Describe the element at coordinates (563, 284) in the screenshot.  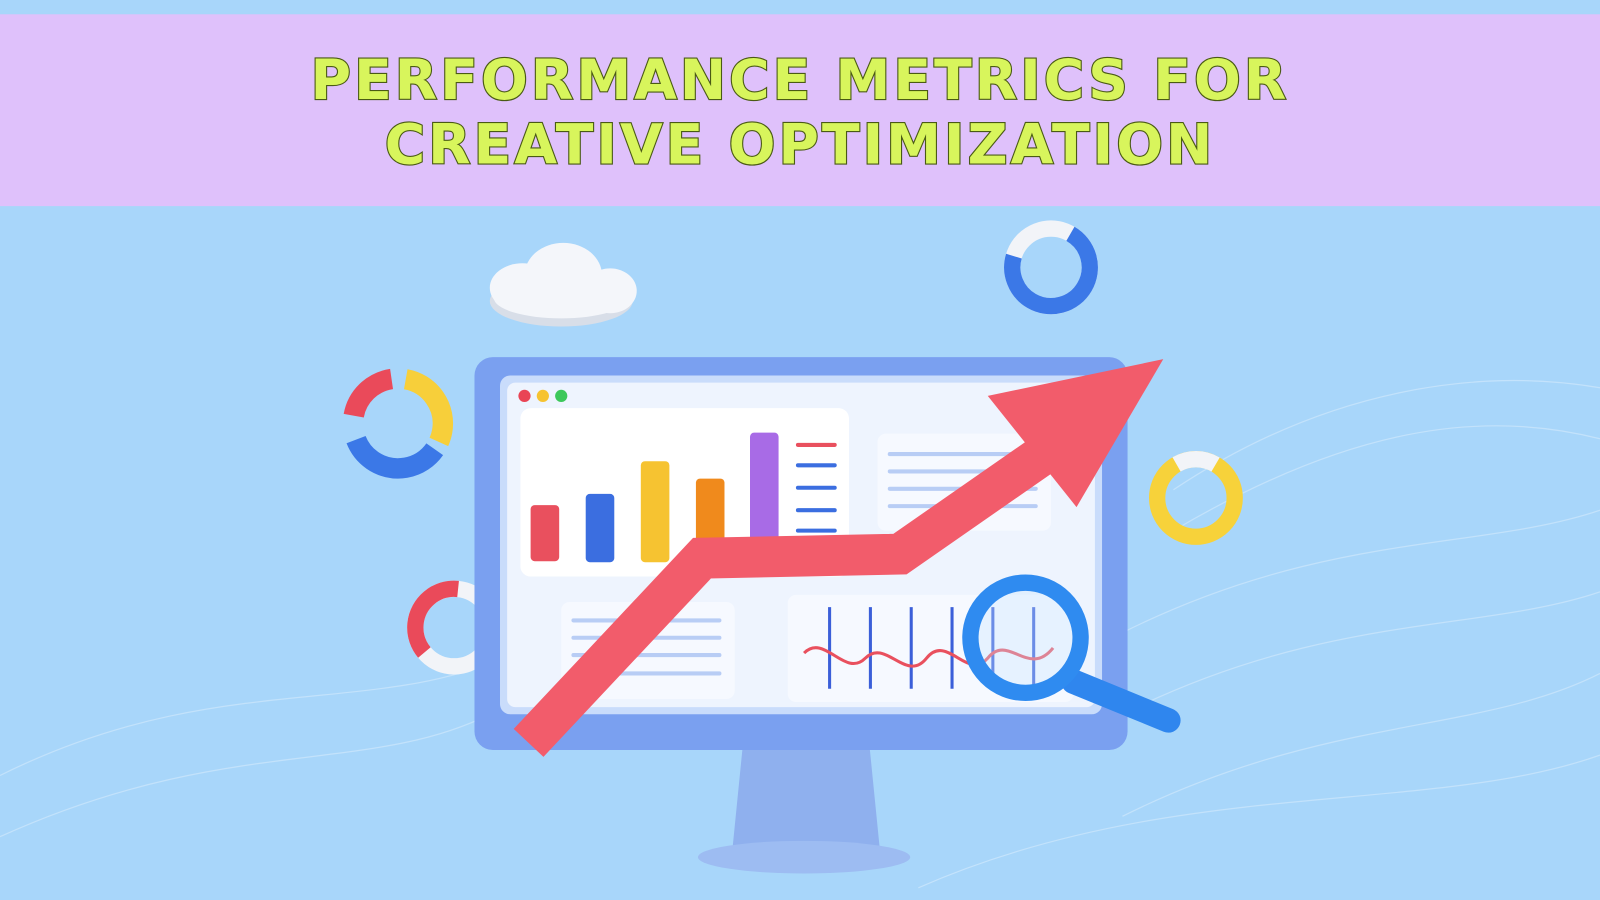
I see `cloud` at that location.